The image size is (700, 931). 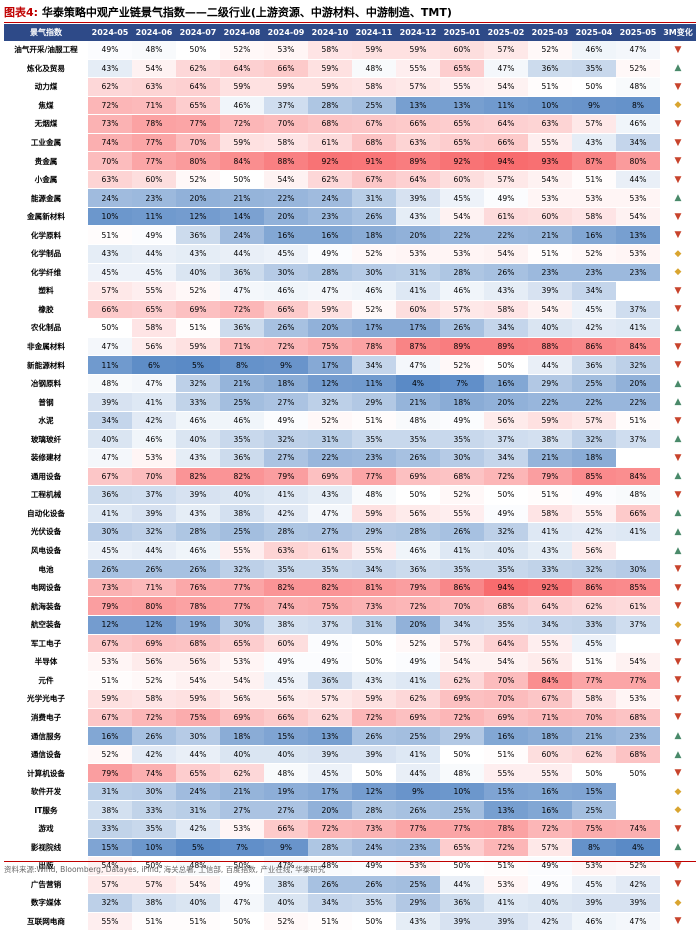 I want to click on change-cell: ▲, so click(x=678, y=439).